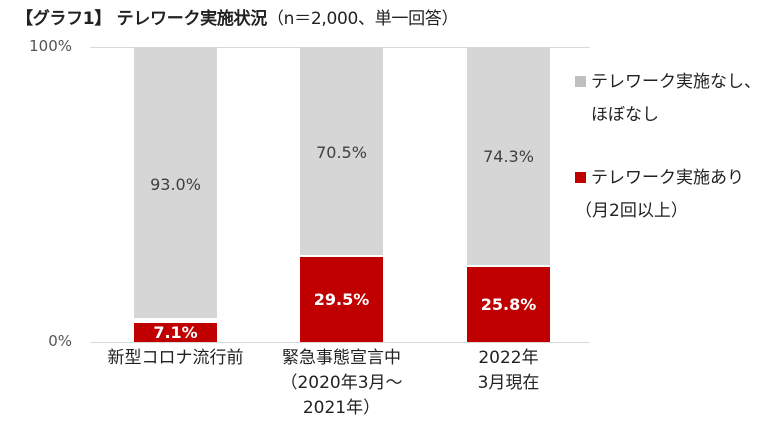 The width and height of the screenshot is (780, 433). I want to click on bar-emergency: 70.5% 29.5%, so click(341, 194).